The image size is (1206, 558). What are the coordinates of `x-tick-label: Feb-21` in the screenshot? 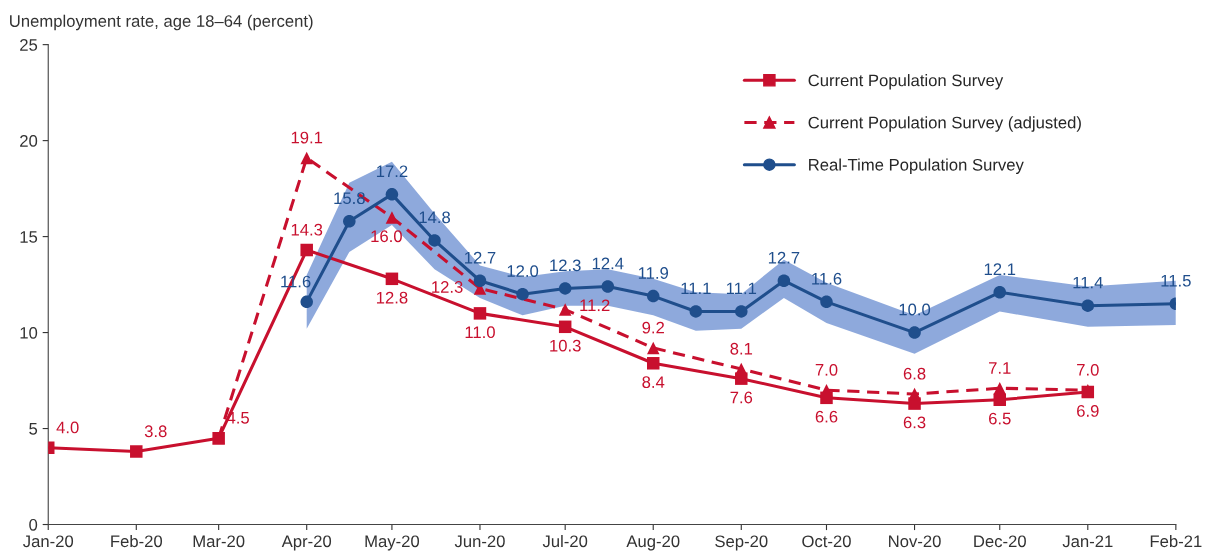 It's located at (1176, 541).